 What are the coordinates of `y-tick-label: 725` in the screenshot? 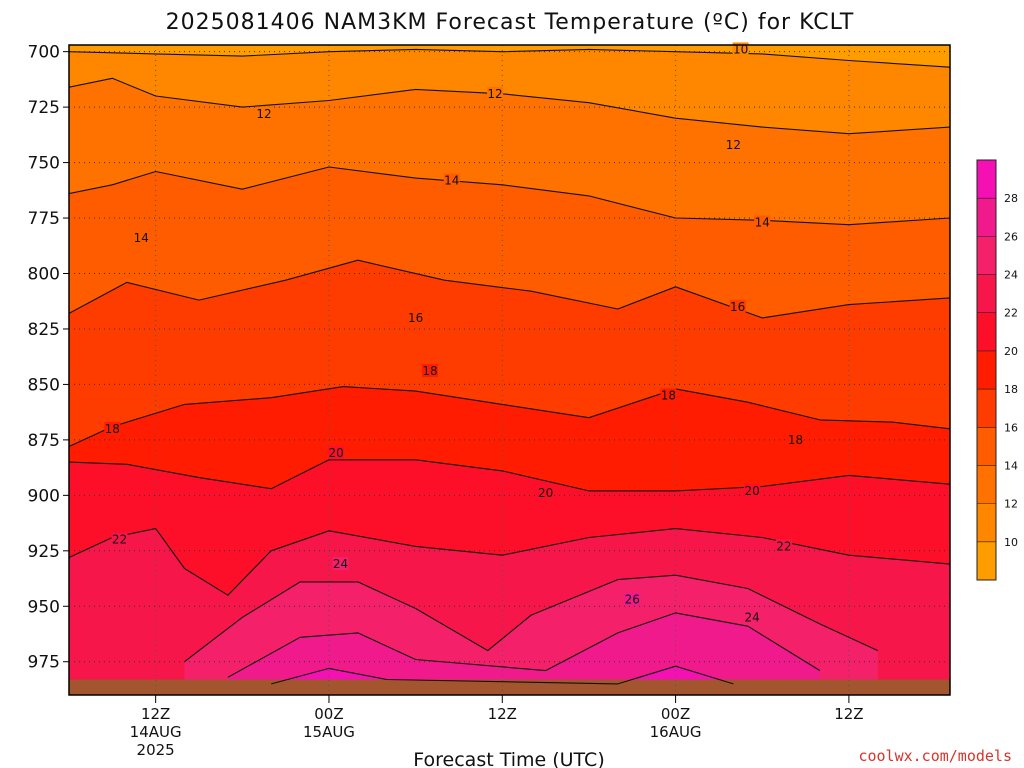 It's located at (44, 108).